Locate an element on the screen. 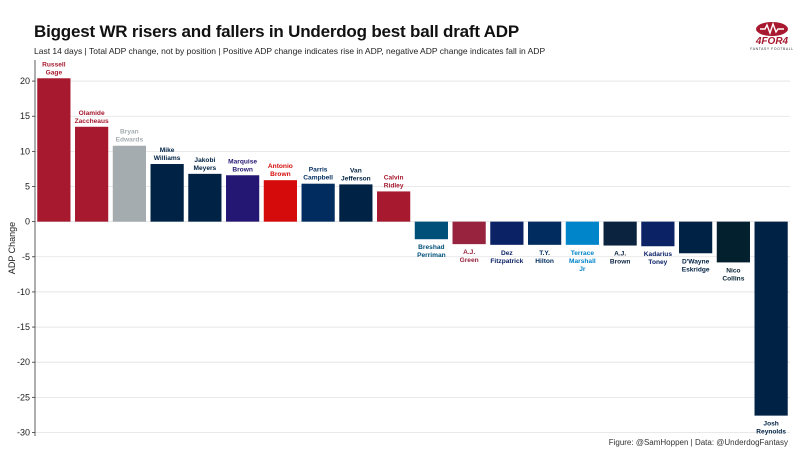 Image resolution: width=800 pixels, height=450 pixels. y-tick-label: -30 is located at coordinates (23, 432).